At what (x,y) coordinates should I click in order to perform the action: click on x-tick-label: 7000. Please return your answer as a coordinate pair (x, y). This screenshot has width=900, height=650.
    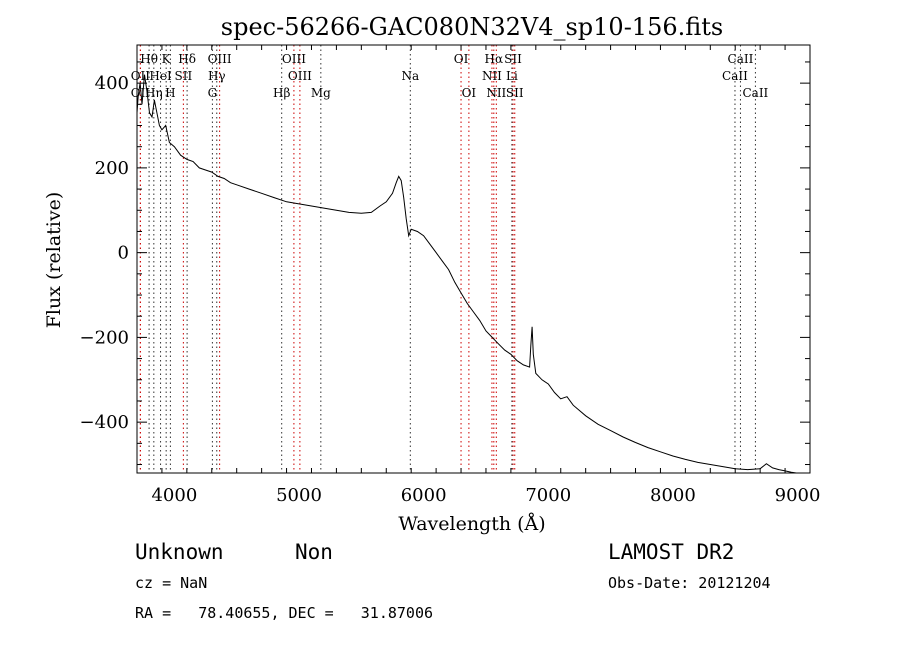
    Looking at the image, I should click on (548, 495).